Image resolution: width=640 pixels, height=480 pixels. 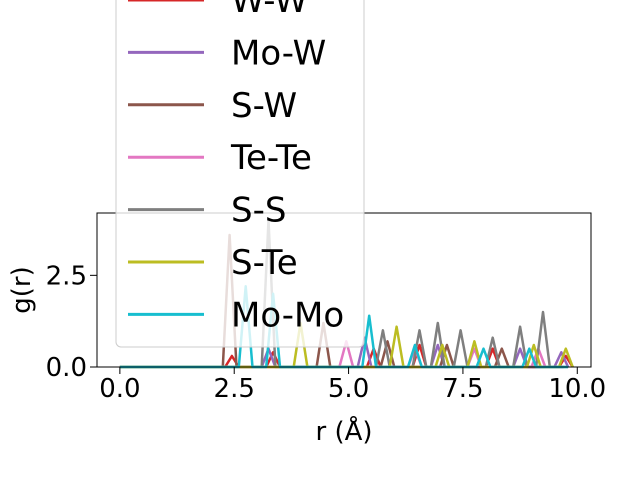 I want to click on x-axis-label: r (Å), so click(x=343, y=431).